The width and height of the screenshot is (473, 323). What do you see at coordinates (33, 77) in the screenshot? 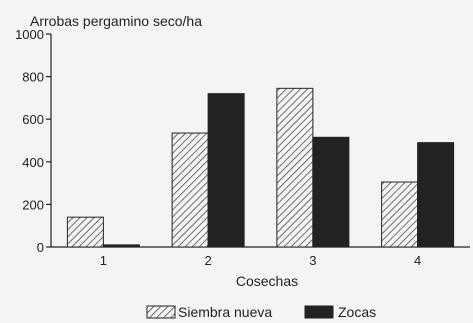
I see `y-tick-label: 800` at bounding box center [33, 77].